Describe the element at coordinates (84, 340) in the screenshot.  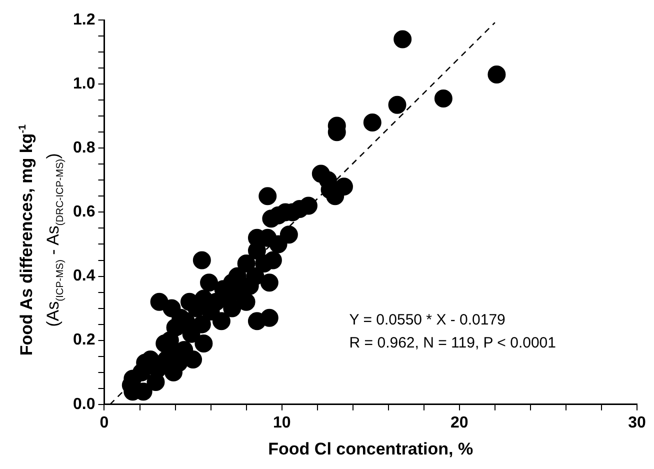
I see `y-tick-label: 0.2` at that location.